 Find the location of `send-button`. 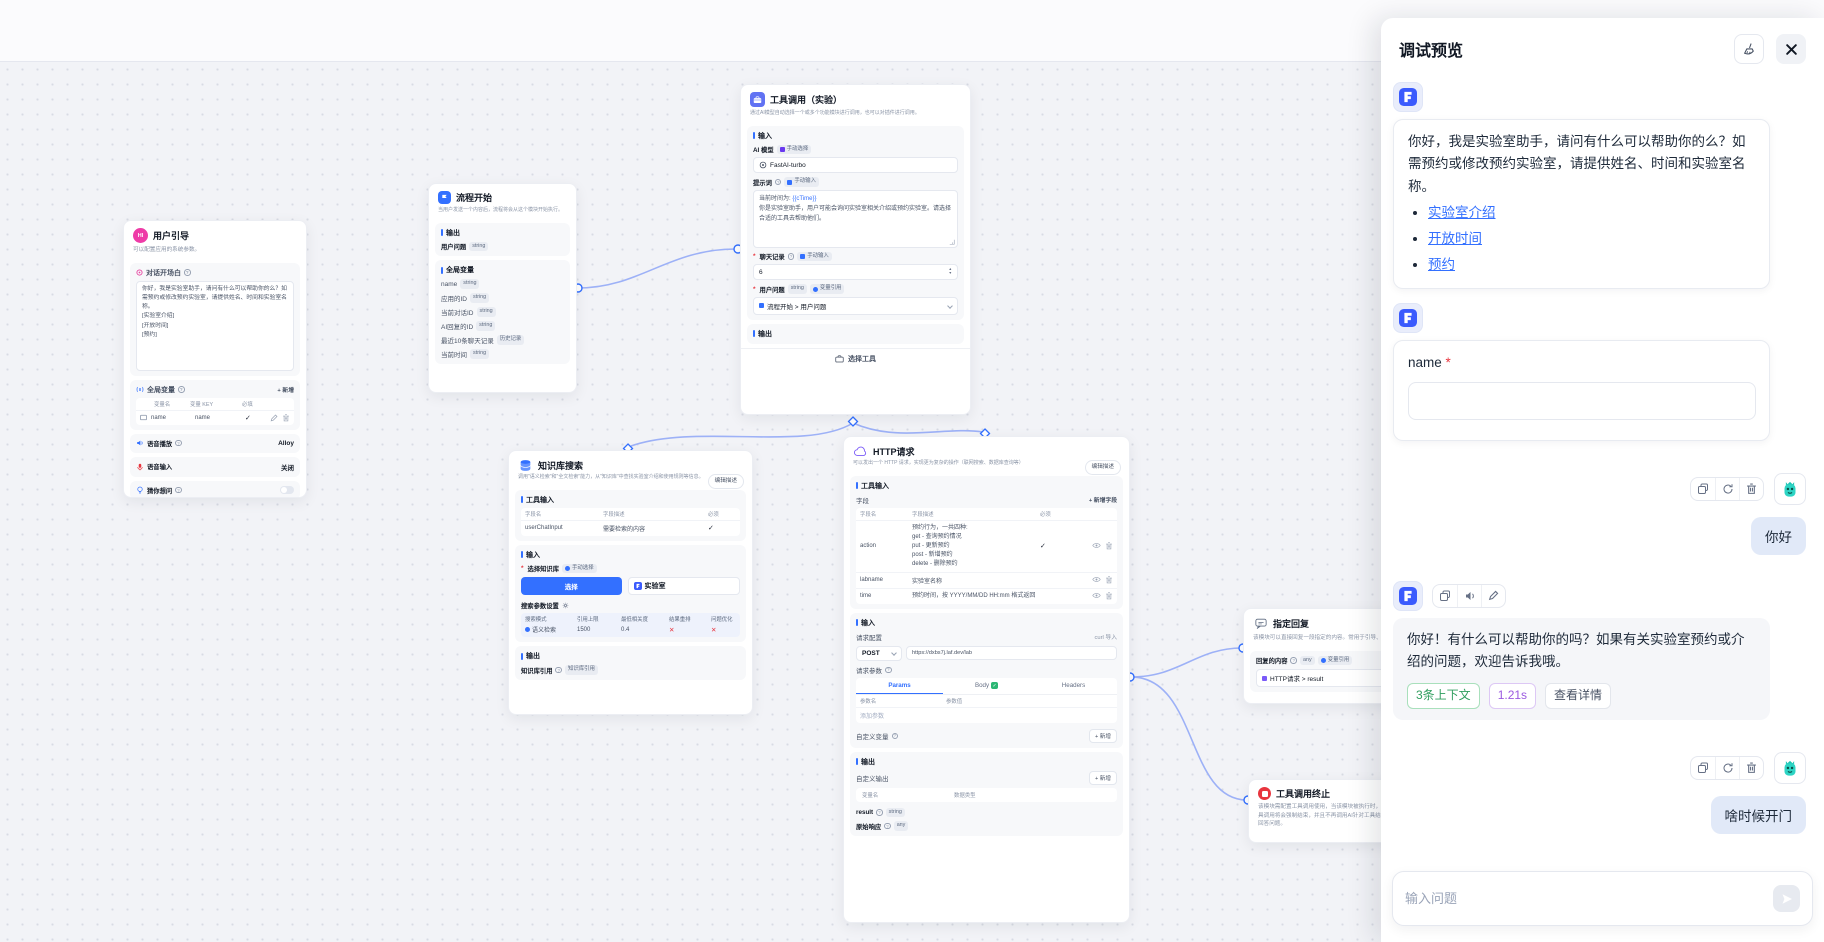

send-button is located at coordinates (1786, 898).